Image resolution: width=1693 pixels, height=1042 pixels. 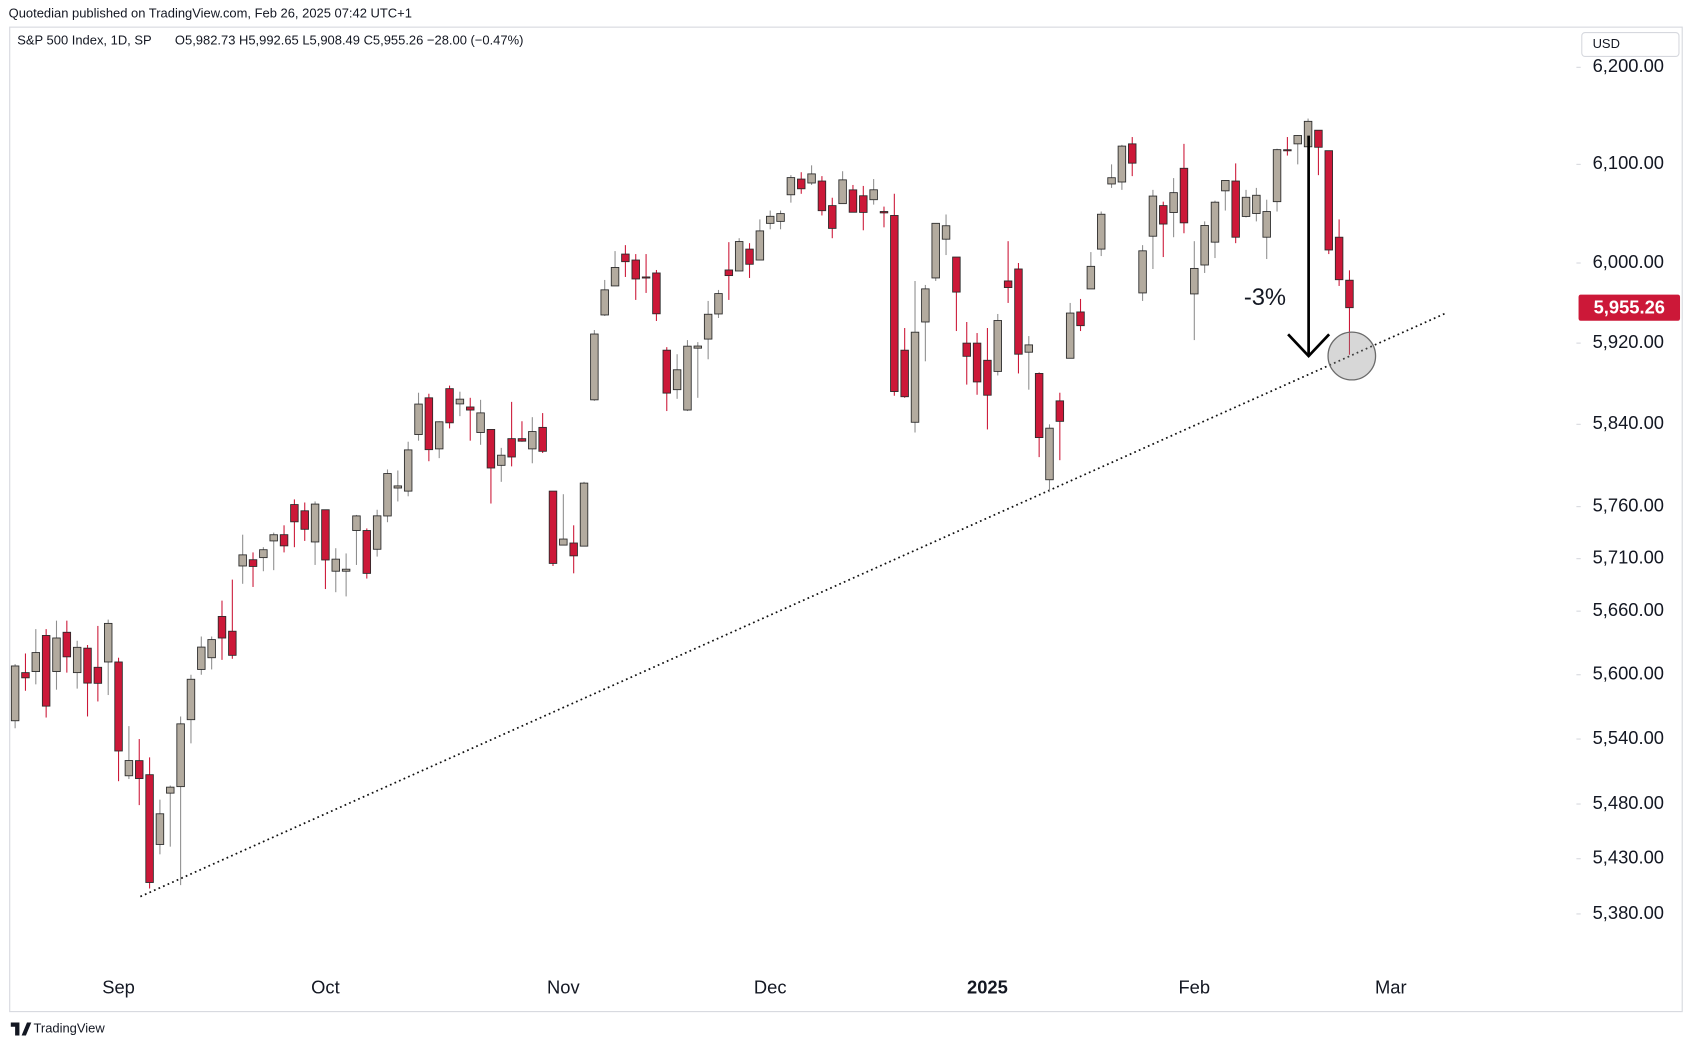 I want to click on x-tick-label: 2025, so click(x=987, y=987).